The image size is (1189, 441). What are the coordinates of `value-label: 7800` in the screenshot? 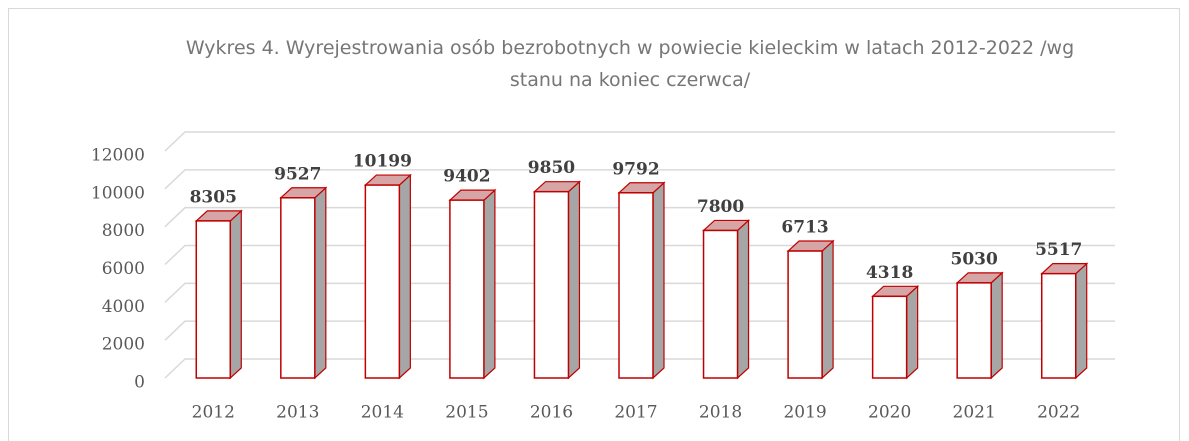 It's located at (720, 207).